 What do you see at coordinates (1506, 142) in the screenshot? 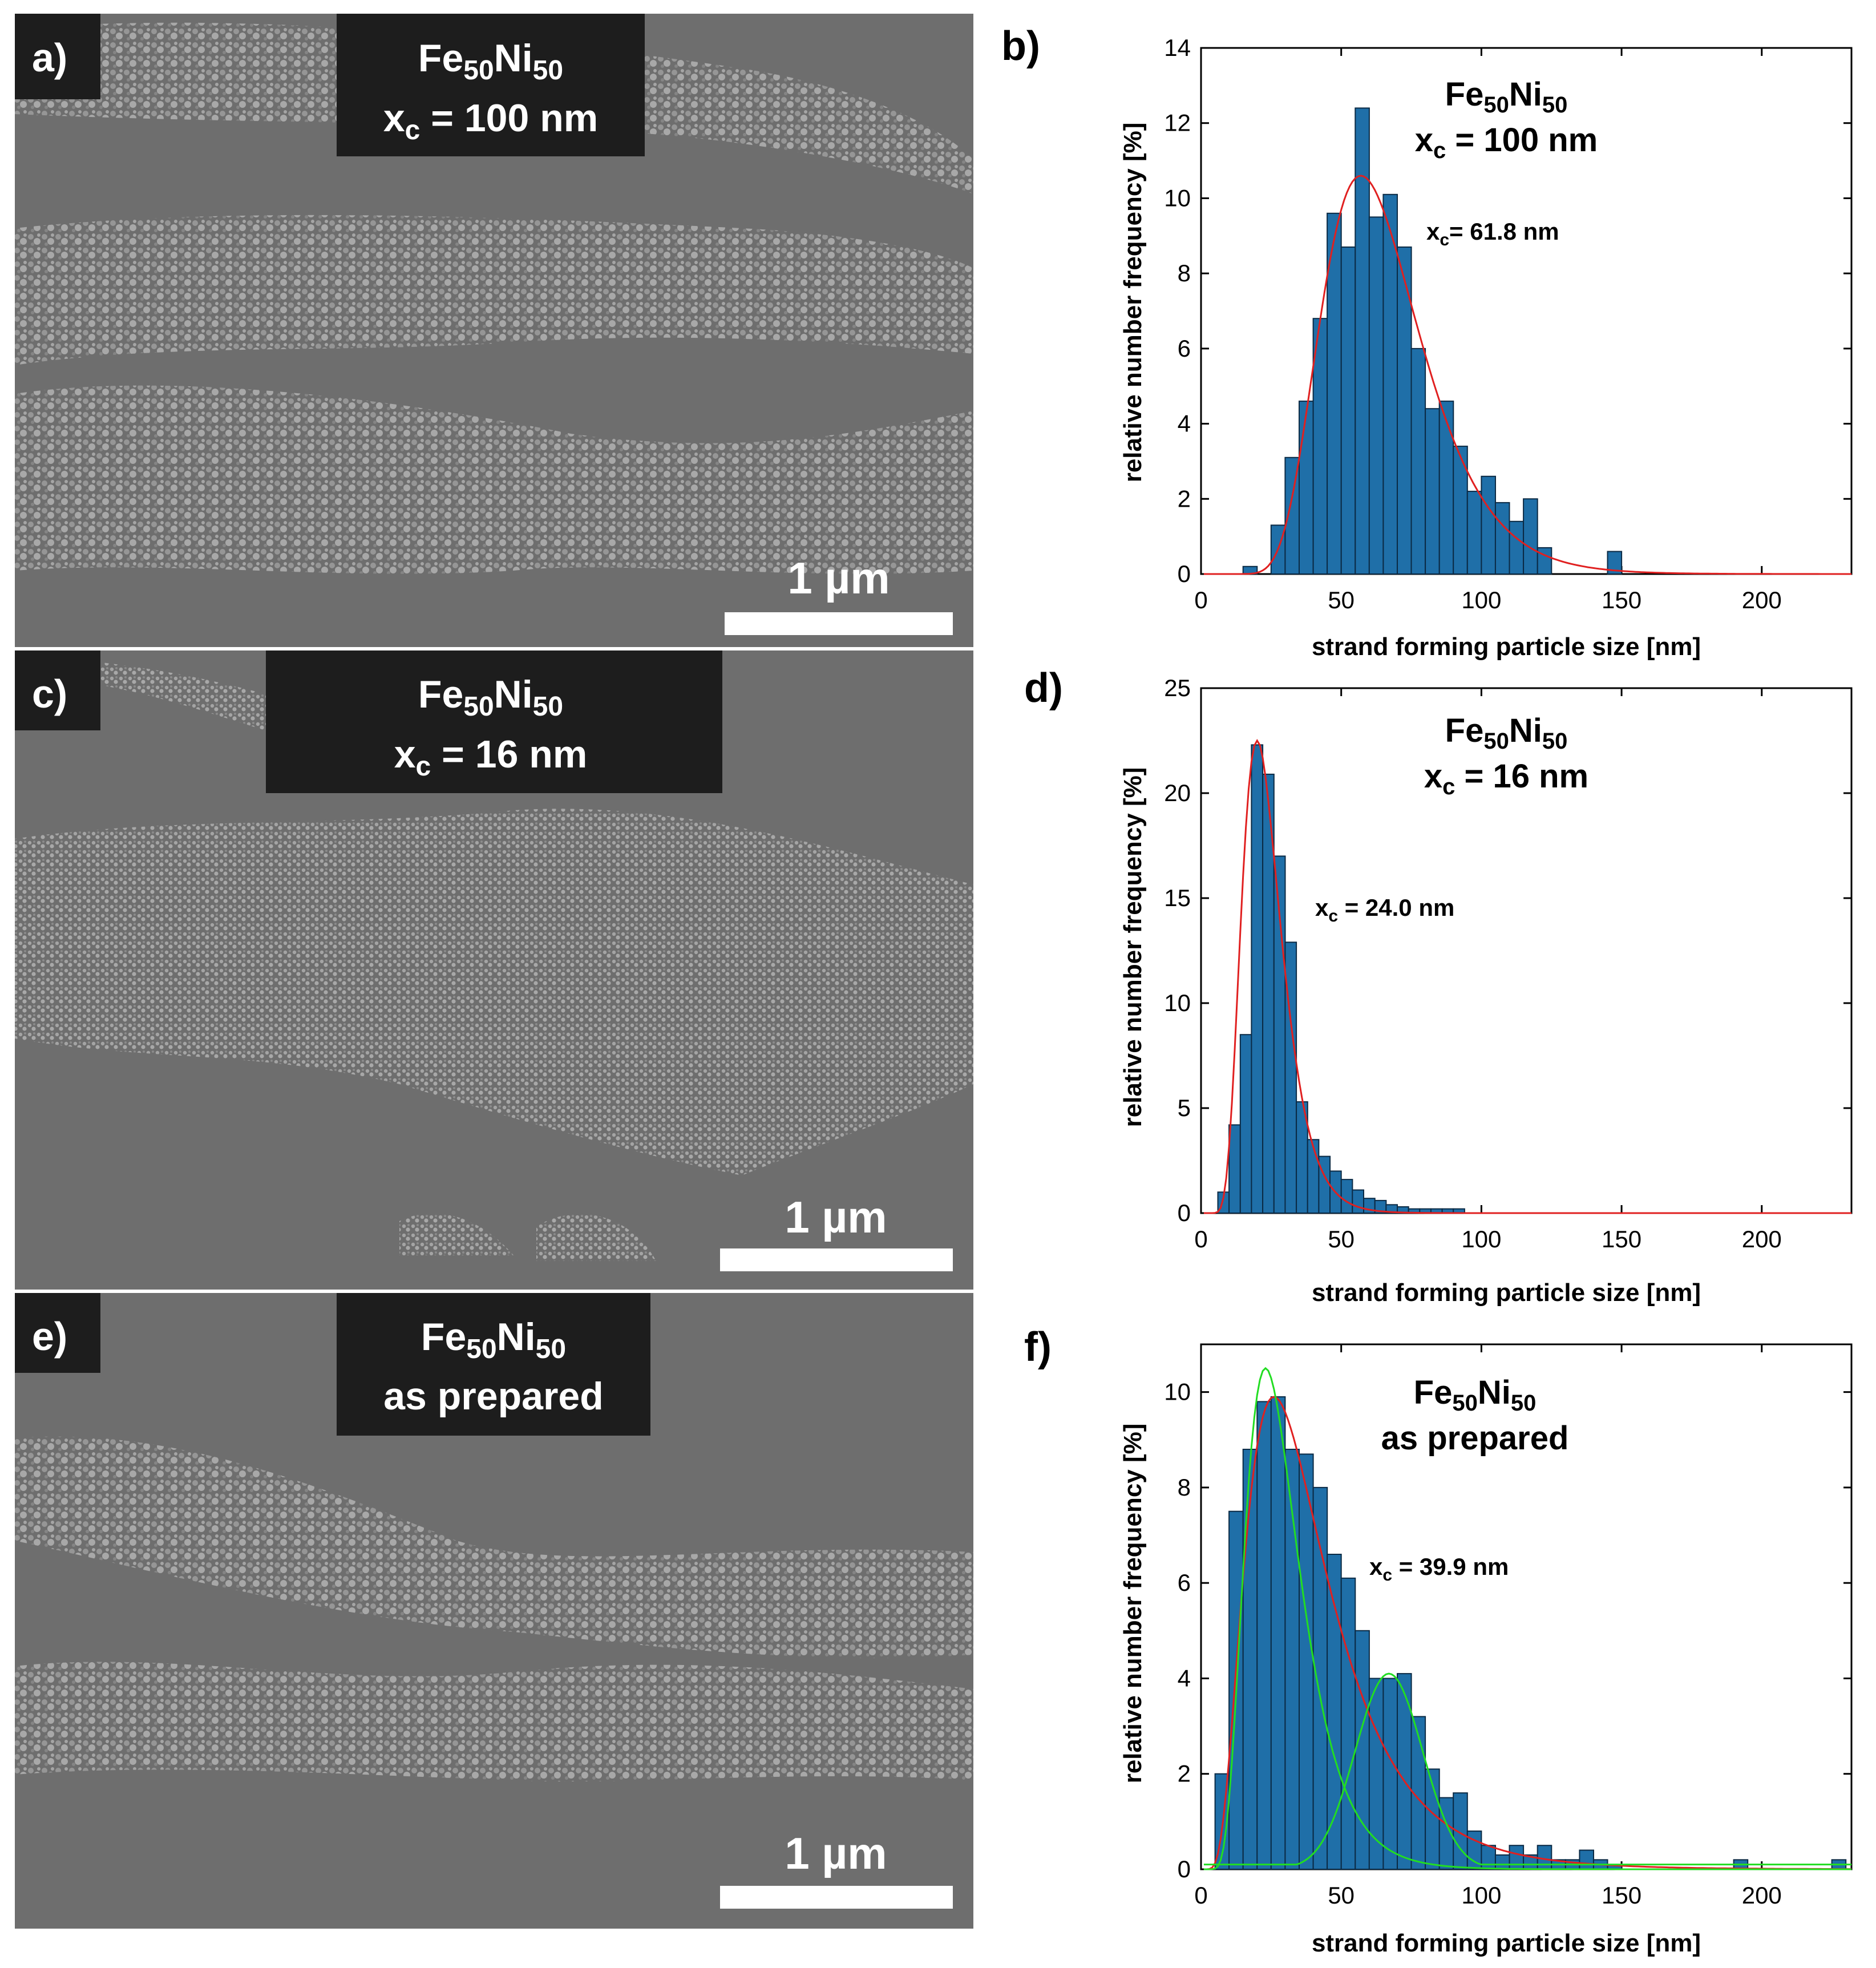
I see `chart-title-line2-b: xc = 100 nm` at bounding box center [1506, 142].